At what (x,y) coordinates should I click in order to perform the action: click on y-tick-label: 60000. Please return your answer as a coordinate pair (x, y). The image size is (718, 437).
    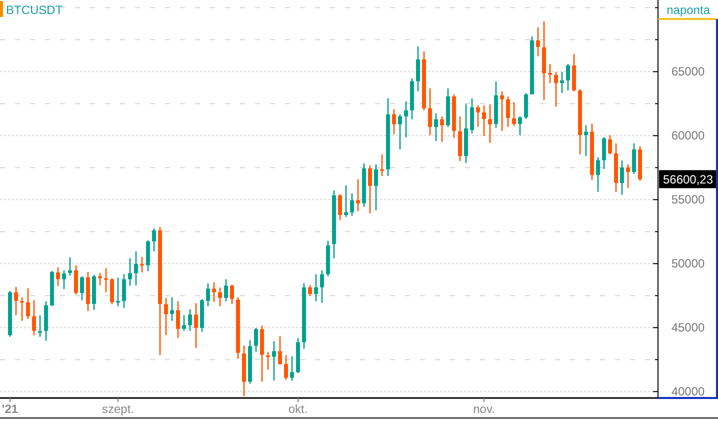
    Looking at the image, I should click on (688, 135).